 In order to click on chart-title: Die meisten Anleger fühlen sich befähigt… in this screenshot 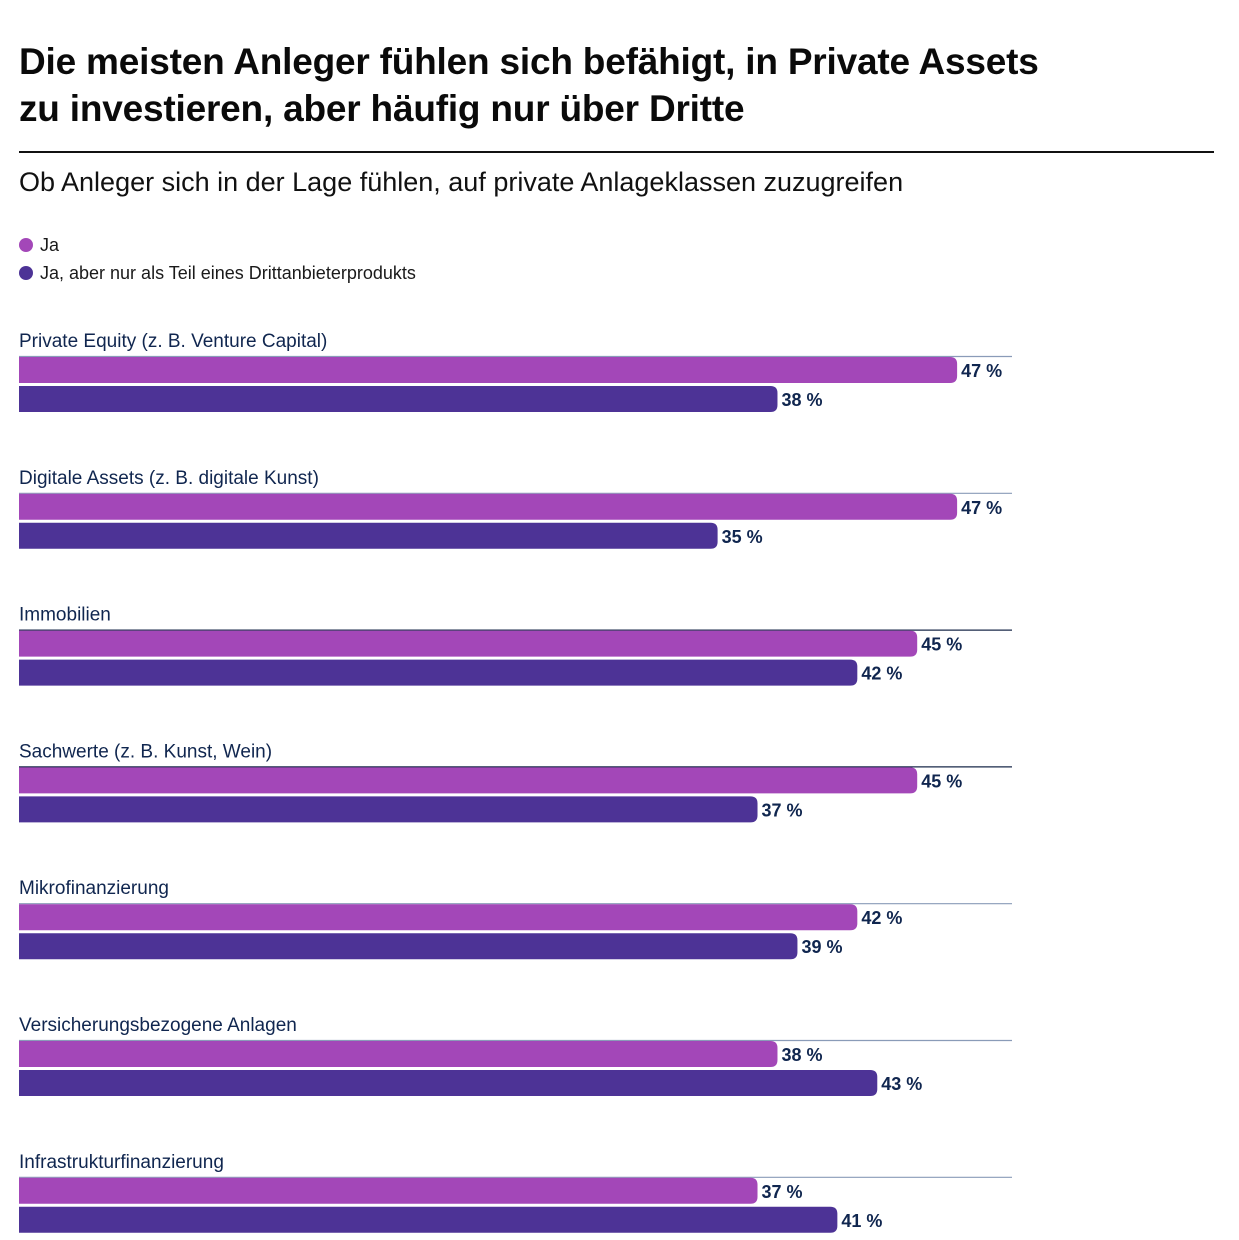, I will do `click(619, 85)`.